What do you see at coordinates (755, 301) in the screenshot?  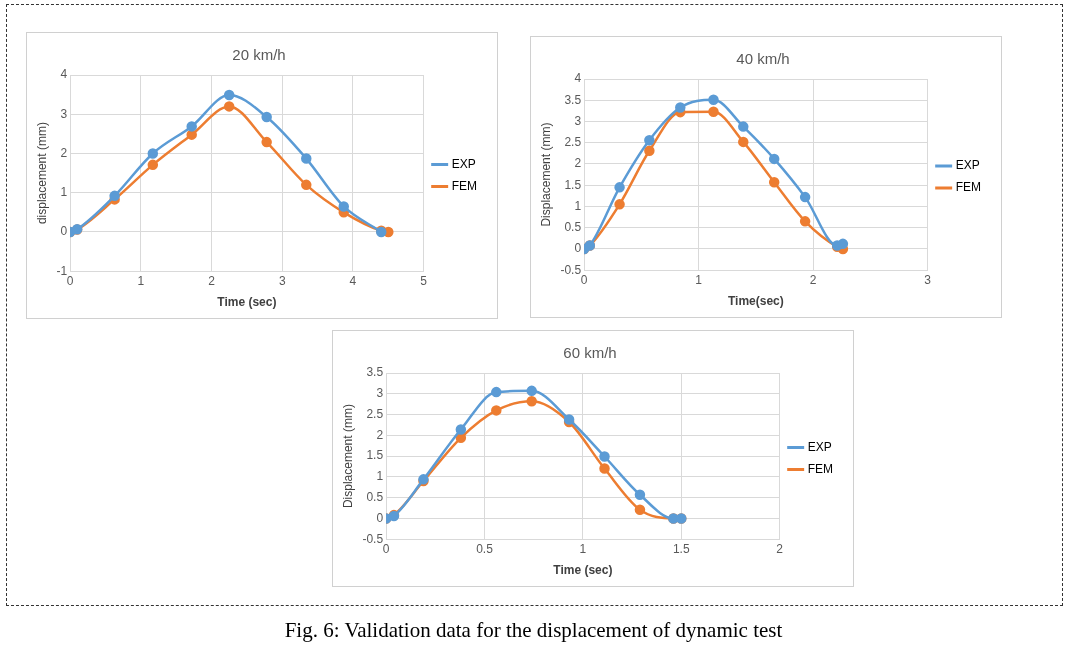 I see `x-axis-title: Time(sec)` at bounding box center [755, 301].